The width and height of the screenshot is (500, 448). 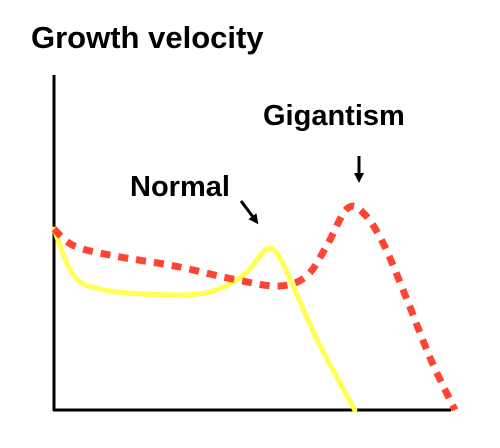 What do you see at coordinates (334, 116) in the screenshot?
I see `annotation-gigantism: Gigantism` at bounding box center [334, 116].